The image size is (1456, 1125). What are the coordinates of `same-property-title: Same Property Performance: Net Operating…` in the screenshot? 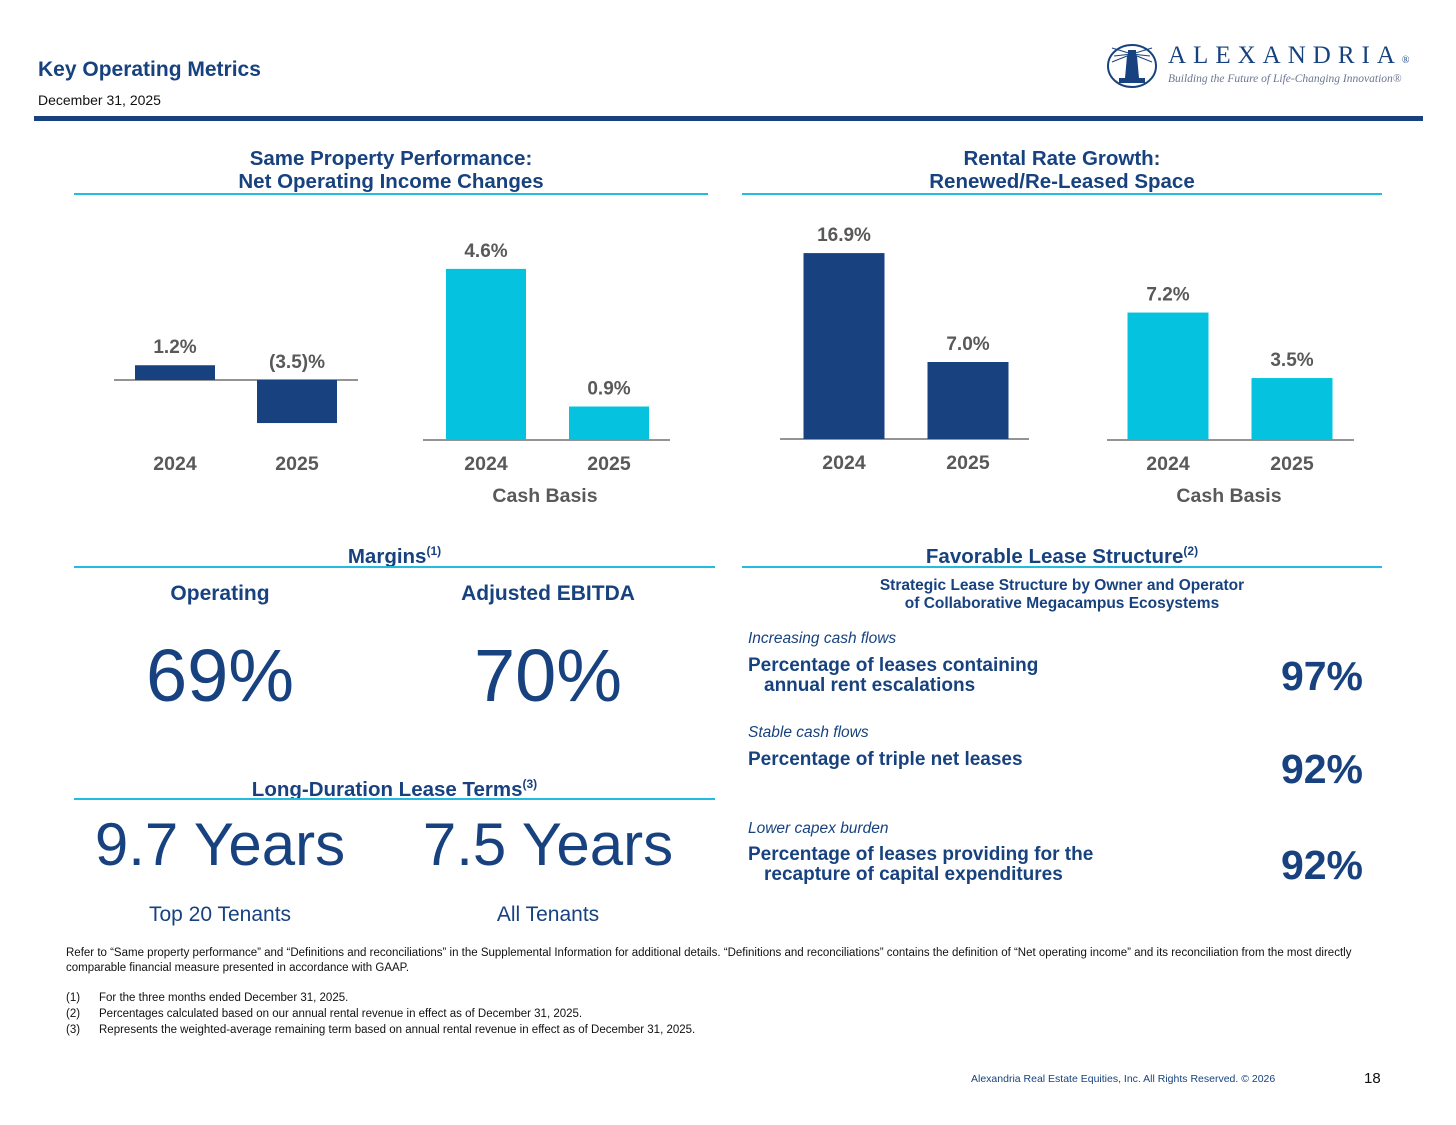 It's located at (391, 170).